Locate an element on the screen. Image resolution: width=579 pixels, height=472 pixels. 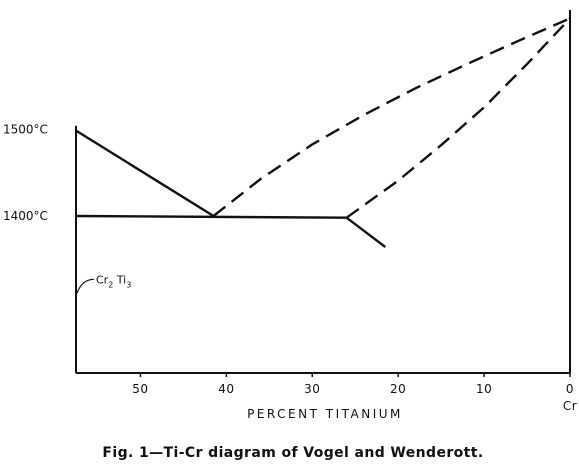
x-end-label: Cr is located at coordinates (570, 406).